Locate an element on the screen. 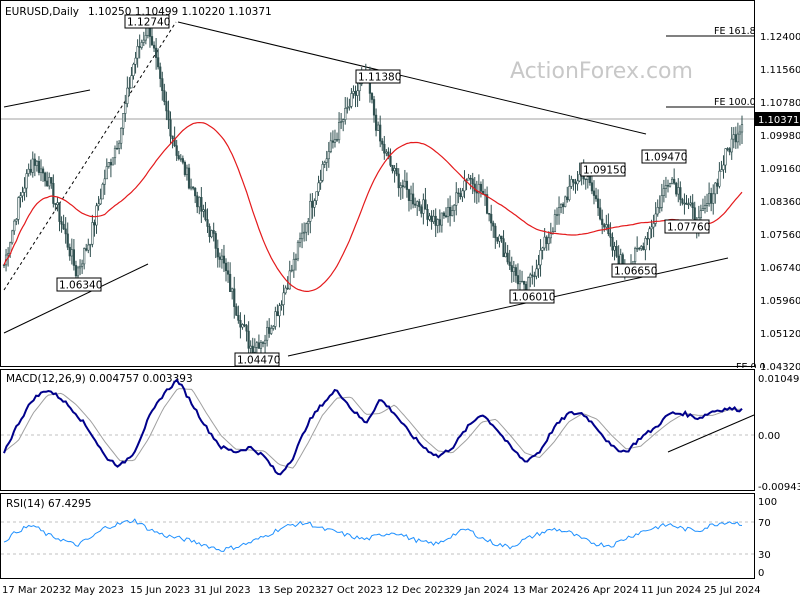  fe-161-label: FE 161.8 is located at coordinates (735, 31).